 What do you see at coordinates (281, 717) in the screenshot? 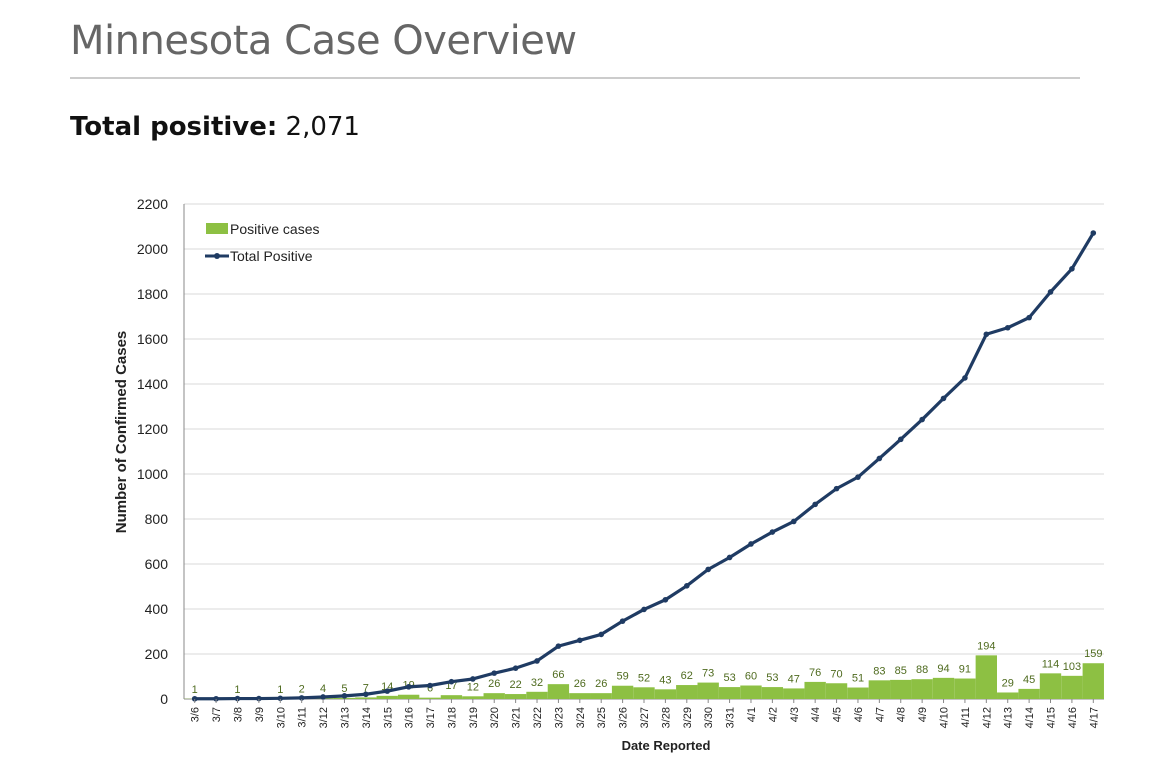
I see `x-tick-label: 3/10` at bounding box center [281, 717].